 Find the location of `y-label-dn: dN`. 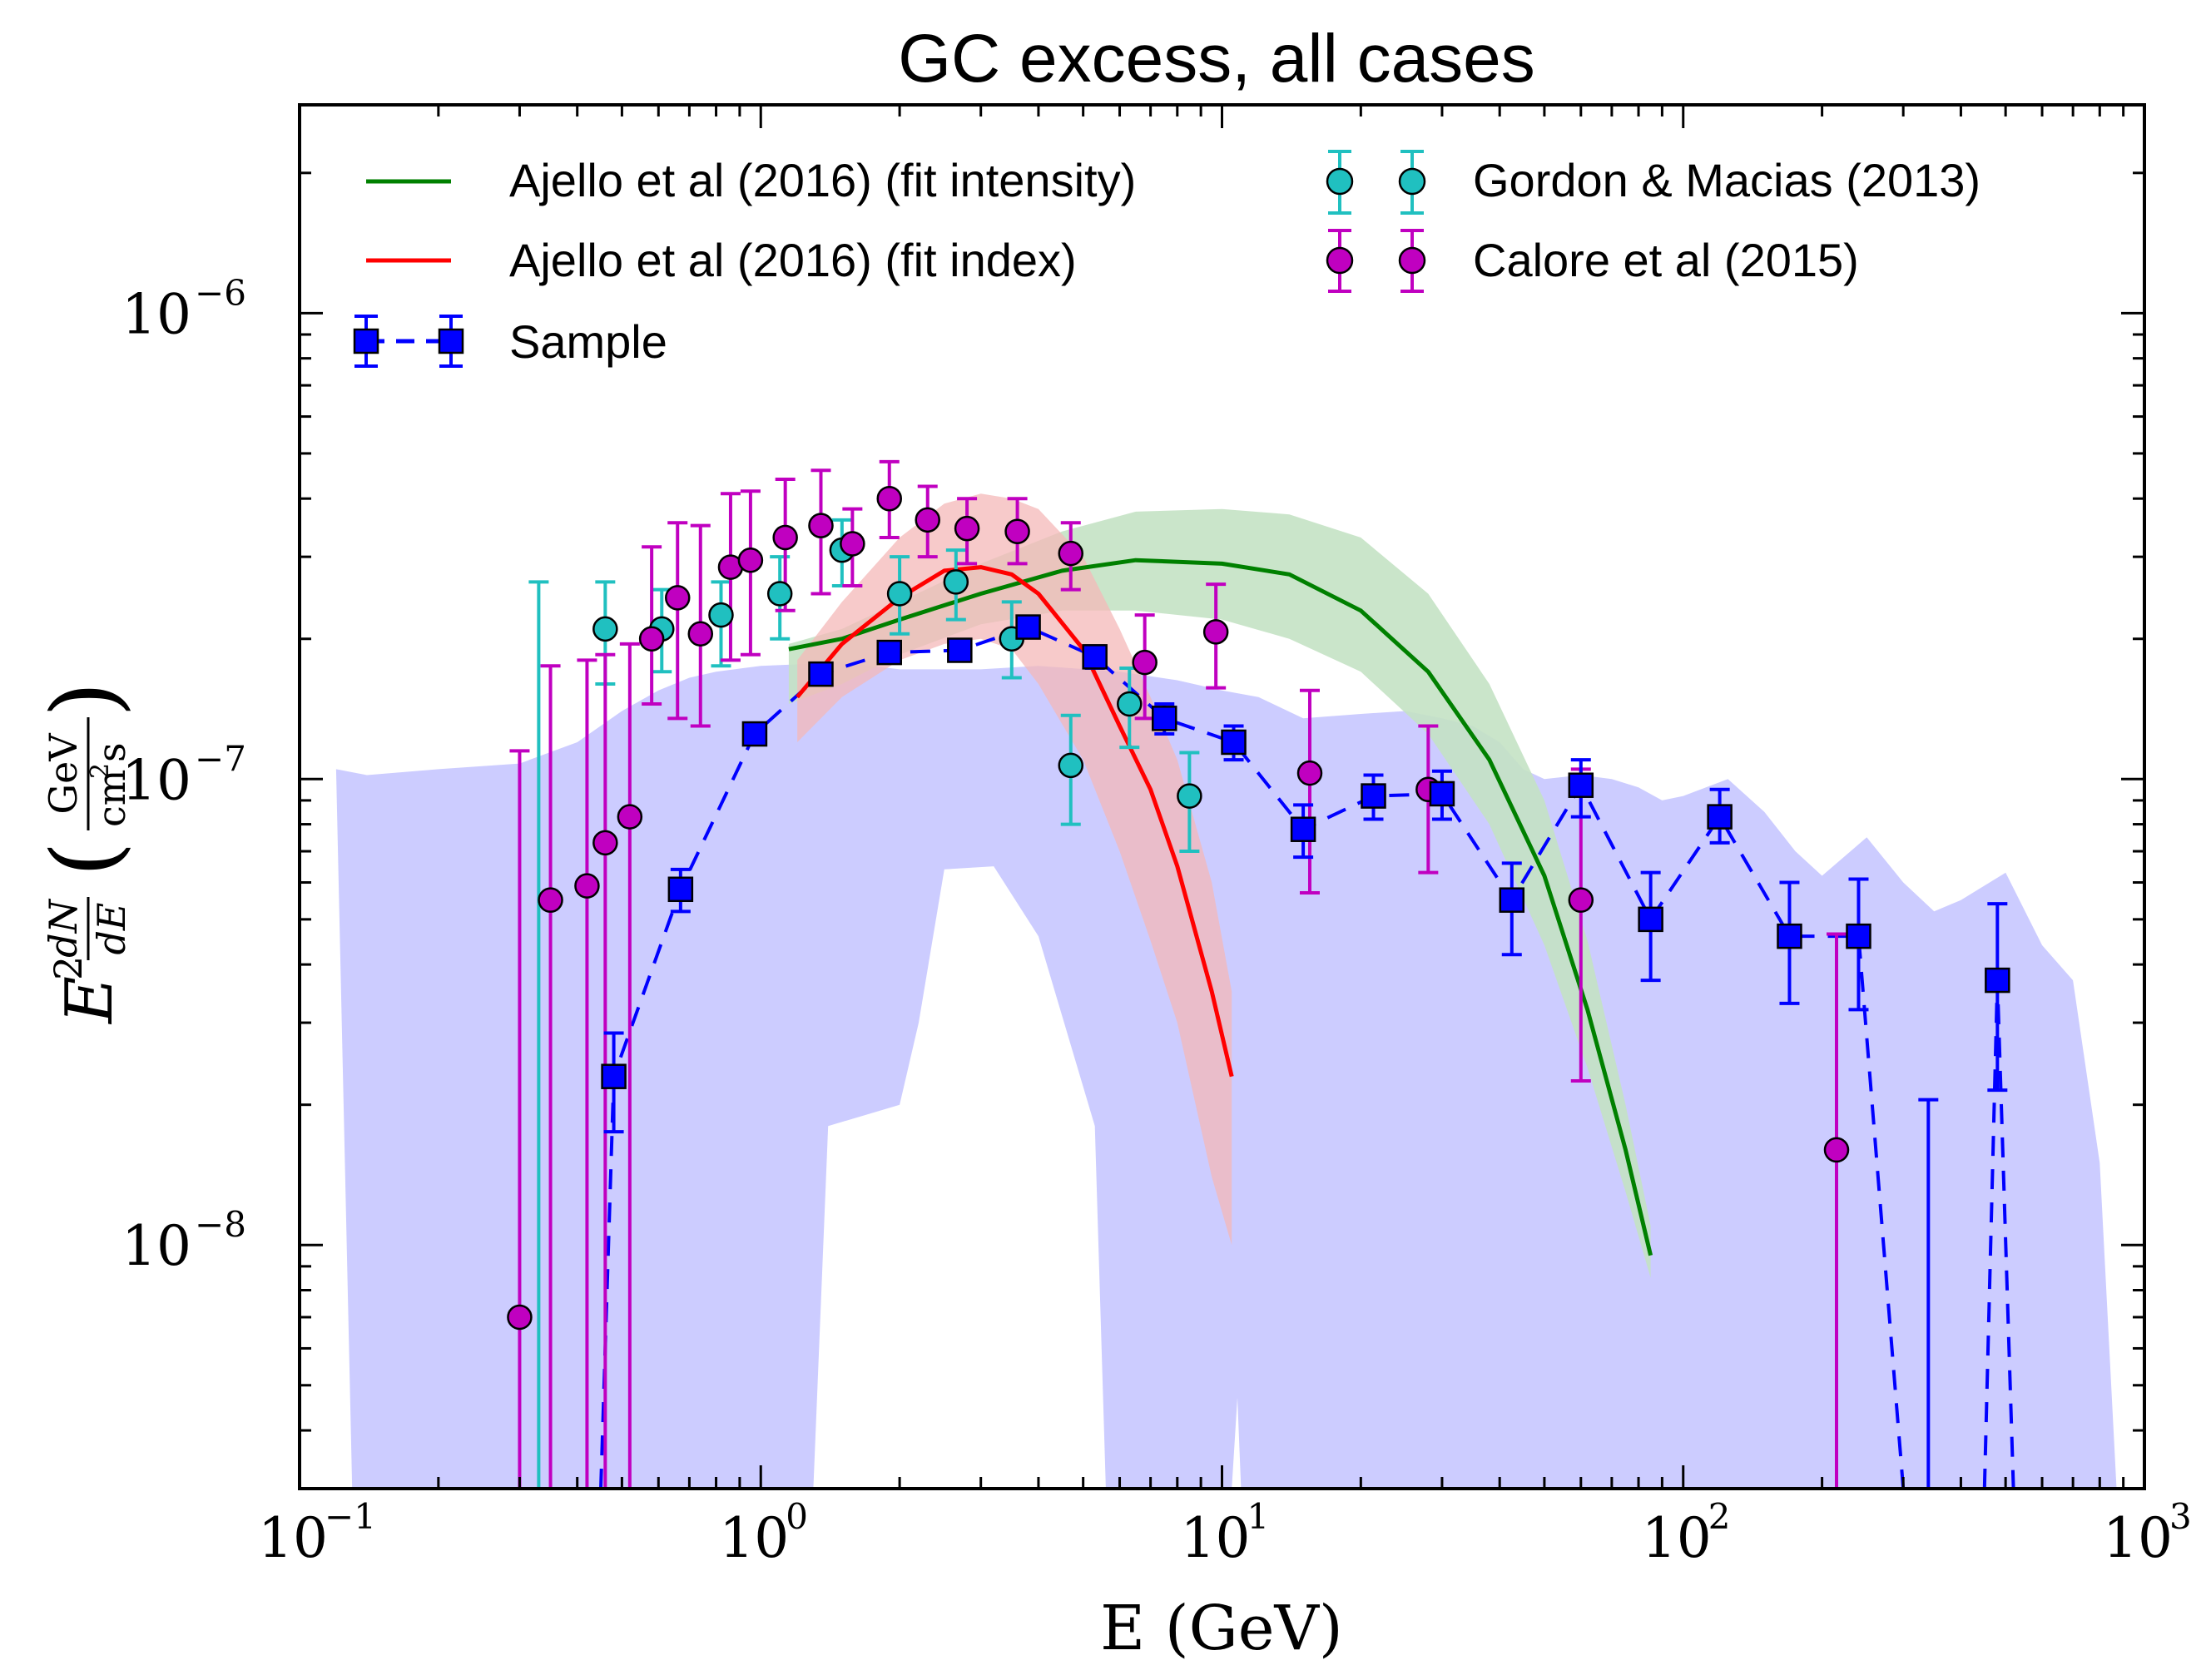

y-label-dn: dN is located at coordinates (64, 927).